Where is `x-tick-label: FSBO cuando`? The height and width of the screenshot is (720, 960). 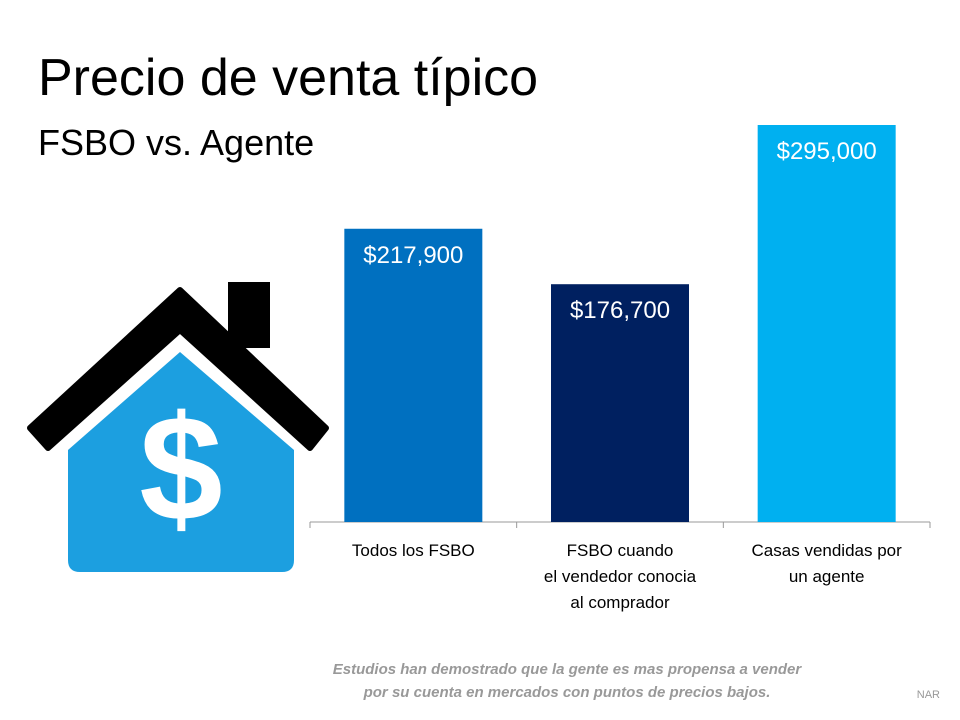 x-tick-label: FSBO cuando is located at coordinates (620, 550).